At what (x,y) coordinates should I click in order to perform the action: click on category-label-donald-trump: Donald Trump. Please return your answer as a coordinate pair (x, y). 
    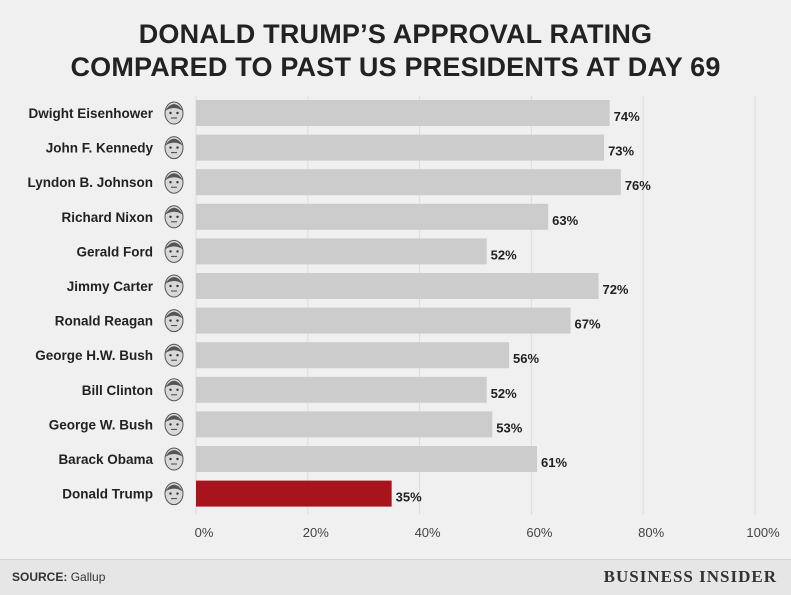
    Looking at the image, I should click on (107, 494).